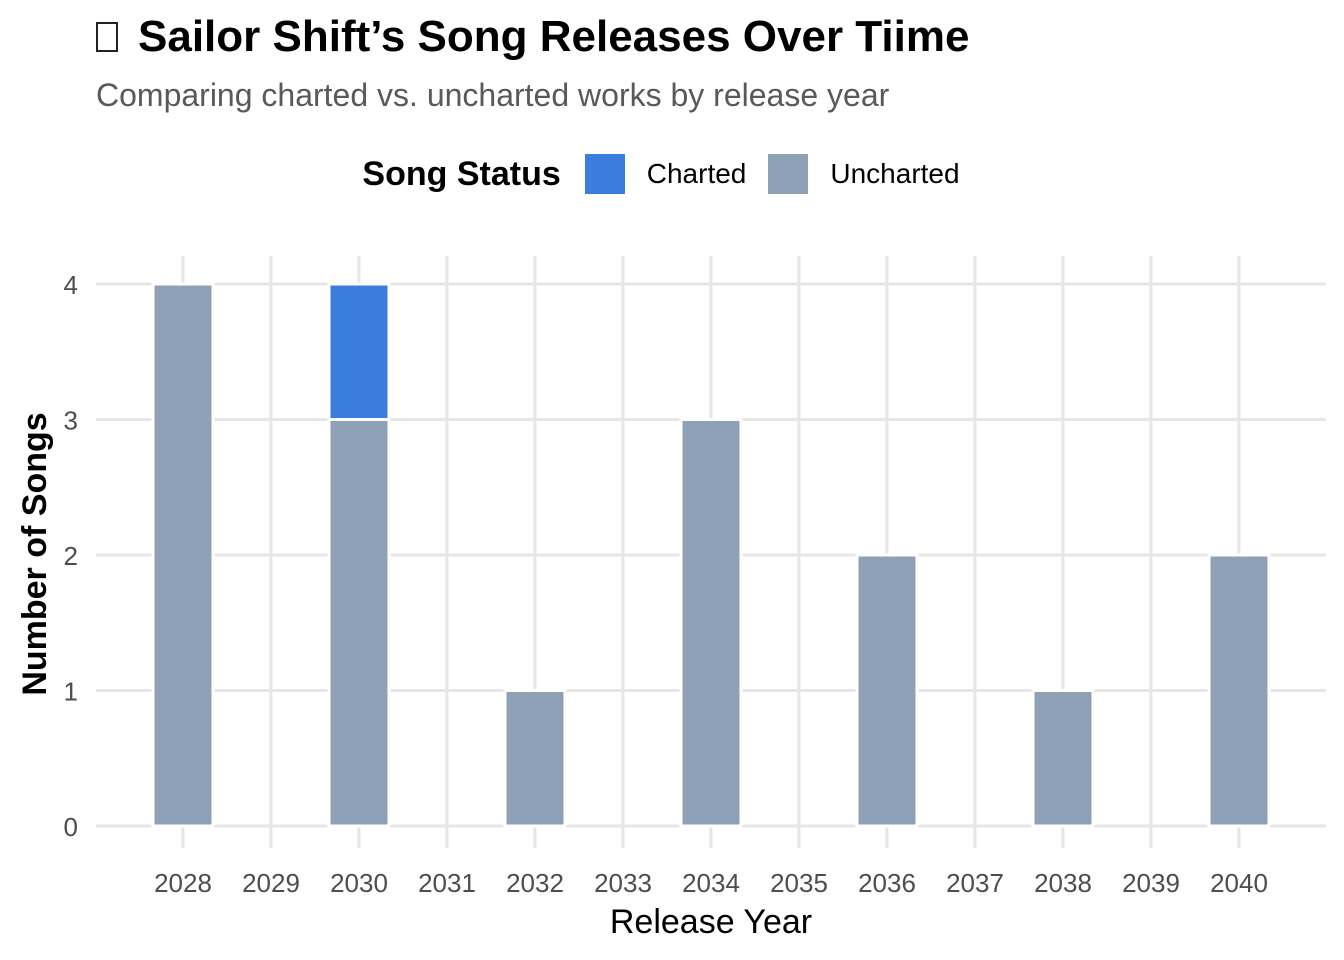  What do you see at coordinates (359, 623) in the screenshot?
I see `bar-uncharted-2030` at bounding box center [359, 623].